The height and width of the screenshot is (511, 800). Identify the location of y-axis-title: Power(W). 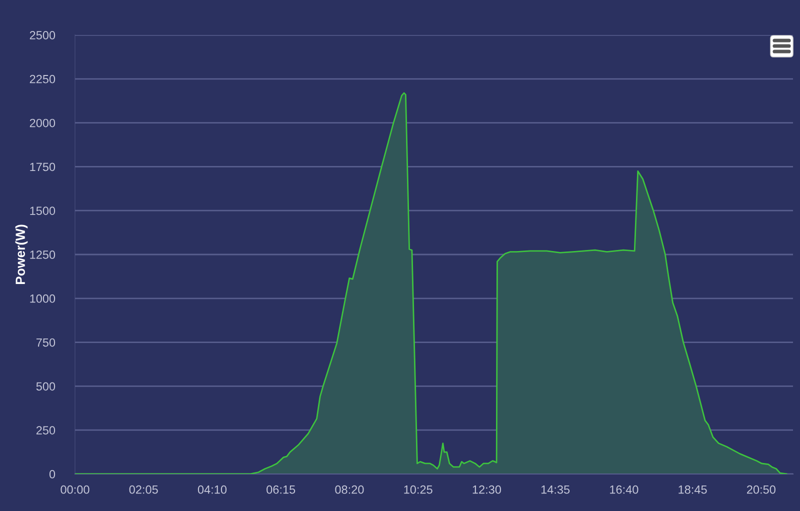
(21, 254).